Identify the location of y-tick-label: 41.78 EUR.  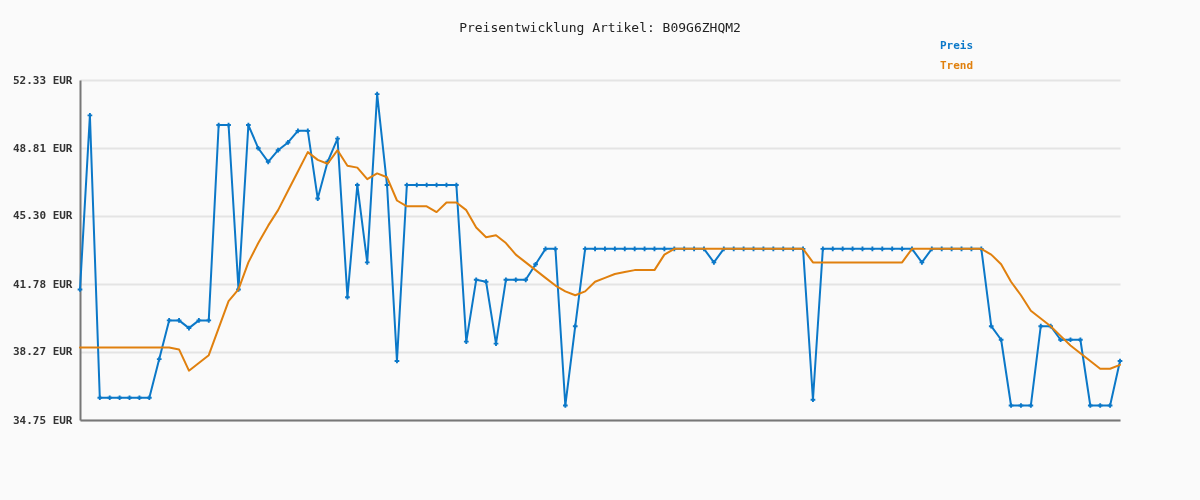
(42, 284).